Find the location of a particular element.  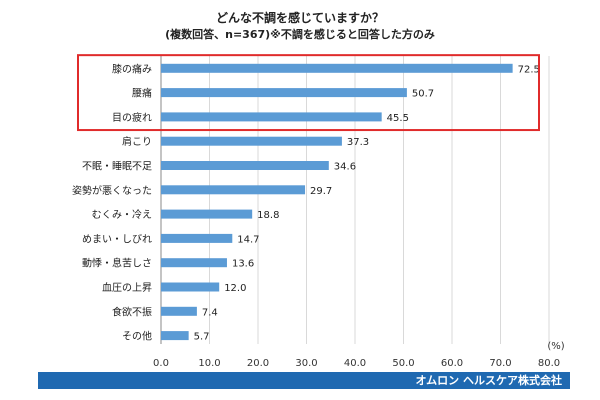

x-tick-label: 70.0 is located at coordinates (500, 363).